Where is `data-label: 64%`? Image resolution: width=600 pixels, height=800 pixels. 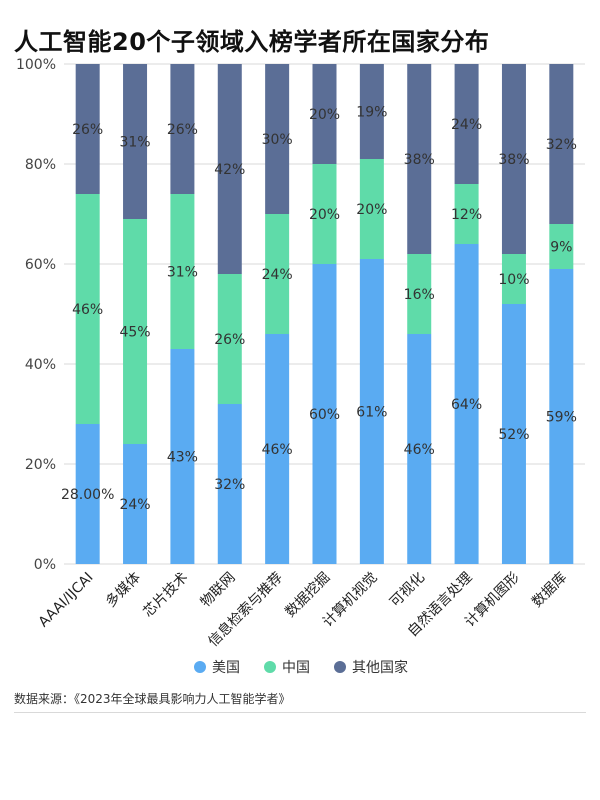
data-label: 64% is located at coordinates (466, 405).